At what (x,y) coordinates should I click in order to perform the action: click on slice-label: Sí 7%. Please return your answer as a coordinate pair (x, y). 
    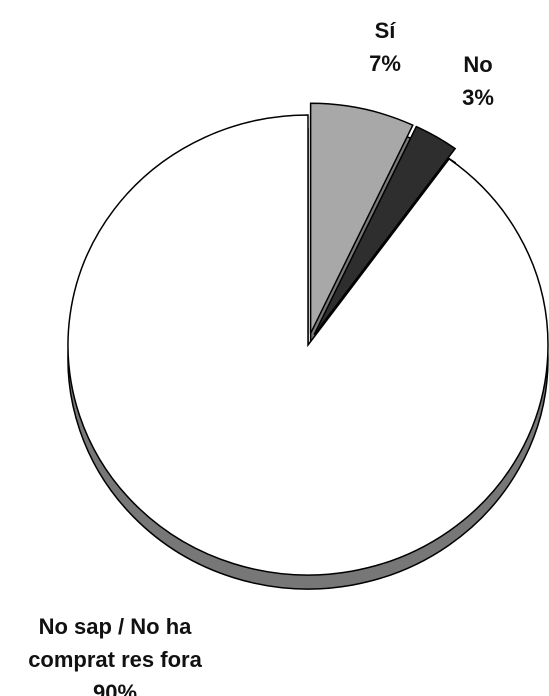
    Looking at the image, I should click on (385, 47).